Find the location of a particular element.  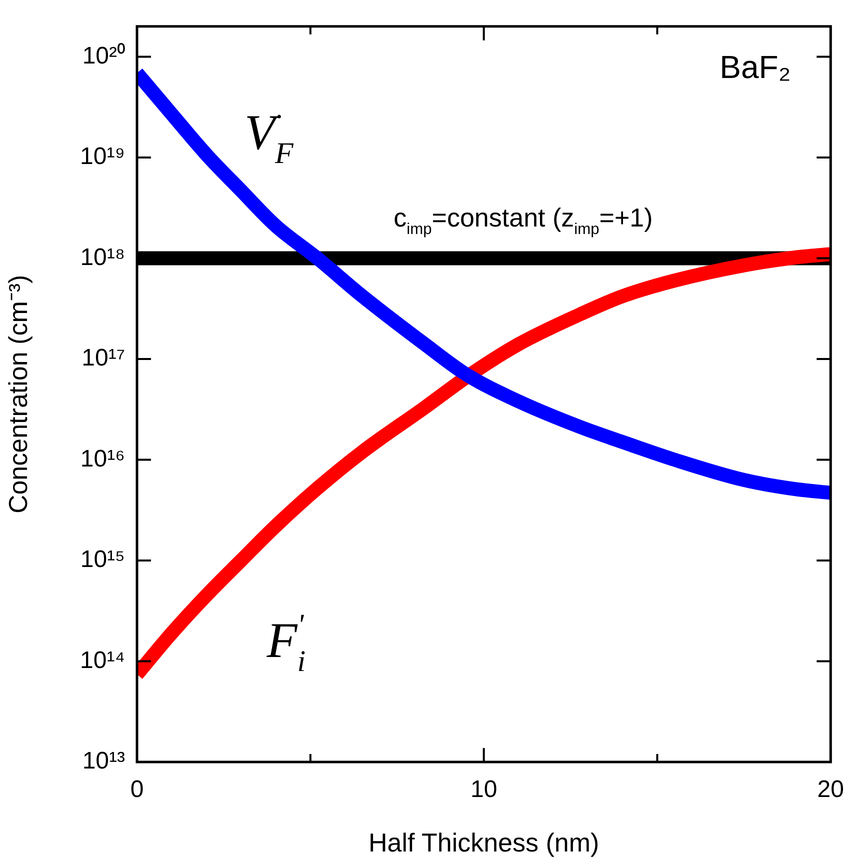

y-tick-label: 10¹⁷ is located at coordinates (103, 358).